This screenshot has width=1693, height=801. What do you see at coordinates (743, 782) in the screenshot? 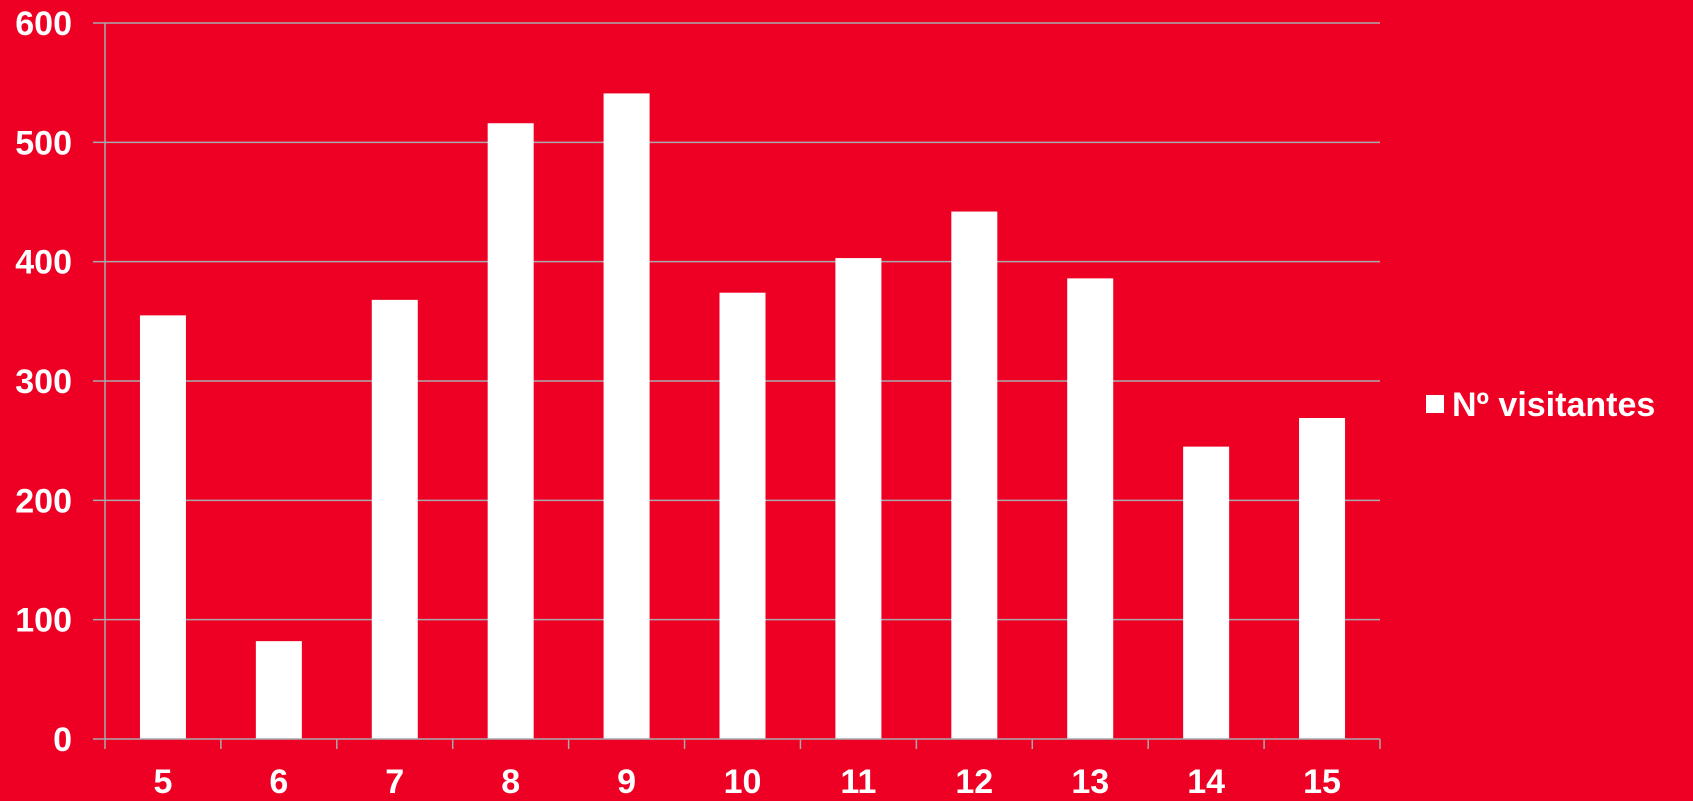
I see `x-tick-label: 10` at bounding box center [743, 782].